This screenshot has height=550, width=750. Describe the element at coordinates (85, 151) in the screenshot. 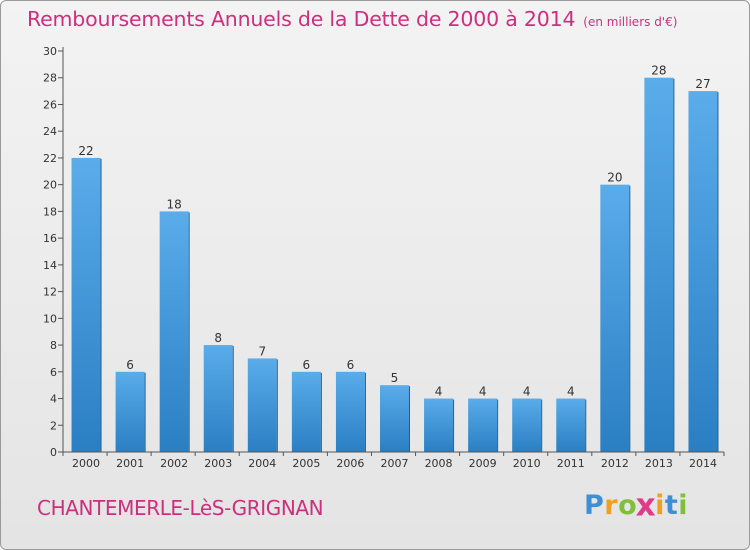

I see `value-label-2000: 22` at that location.